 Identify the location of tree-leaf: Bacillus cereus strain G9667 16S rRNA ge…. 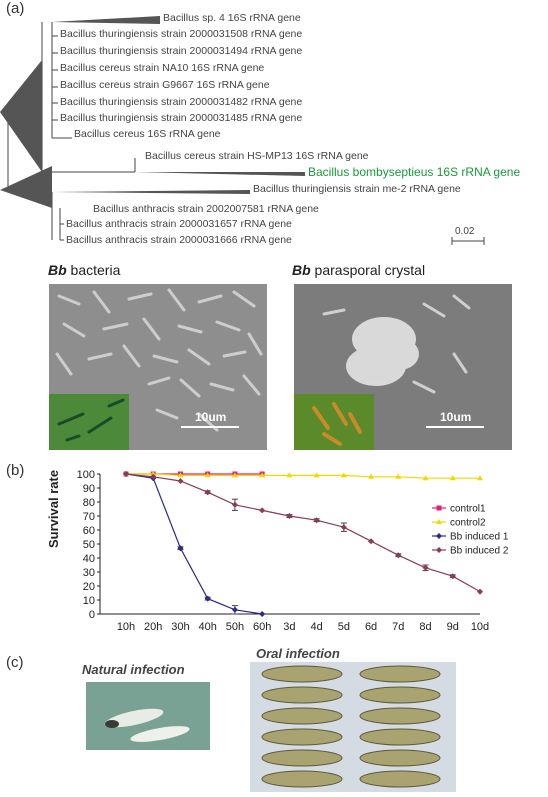
(165, 85).